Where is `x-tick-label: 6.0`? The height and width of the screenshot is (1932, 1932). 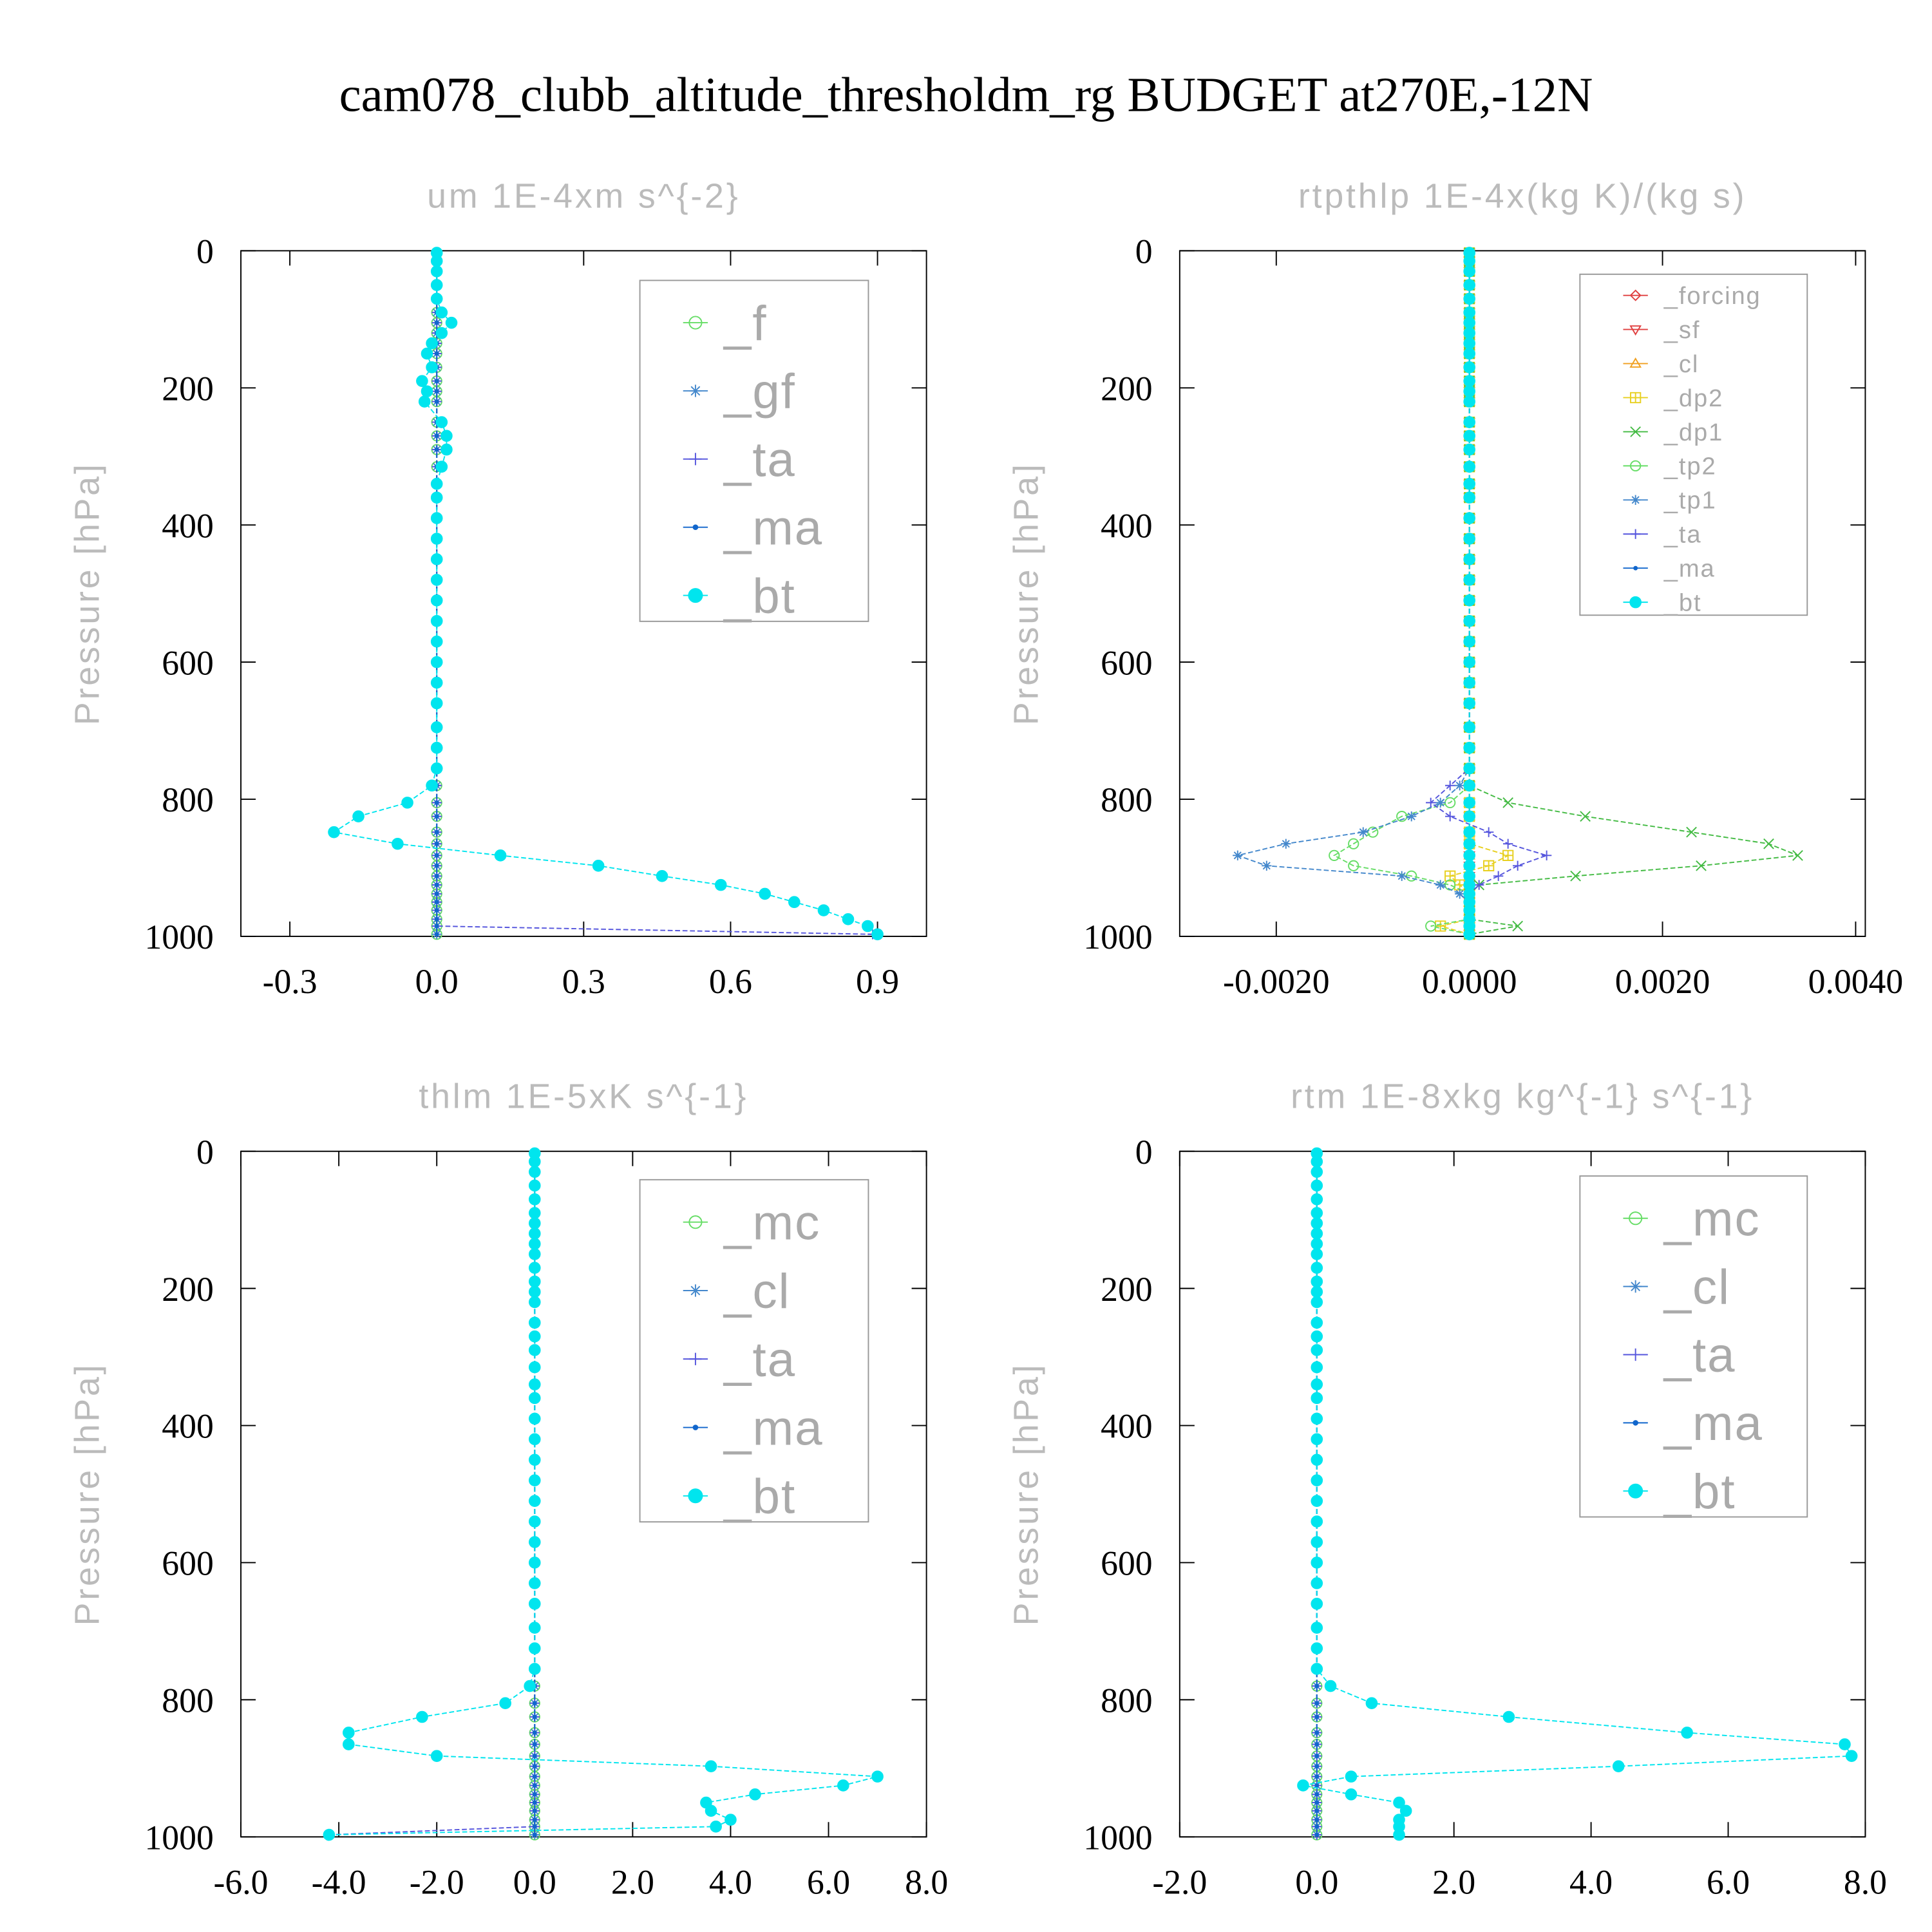
x-tick-label: 6.0 is located at coordinates (828, 1882).